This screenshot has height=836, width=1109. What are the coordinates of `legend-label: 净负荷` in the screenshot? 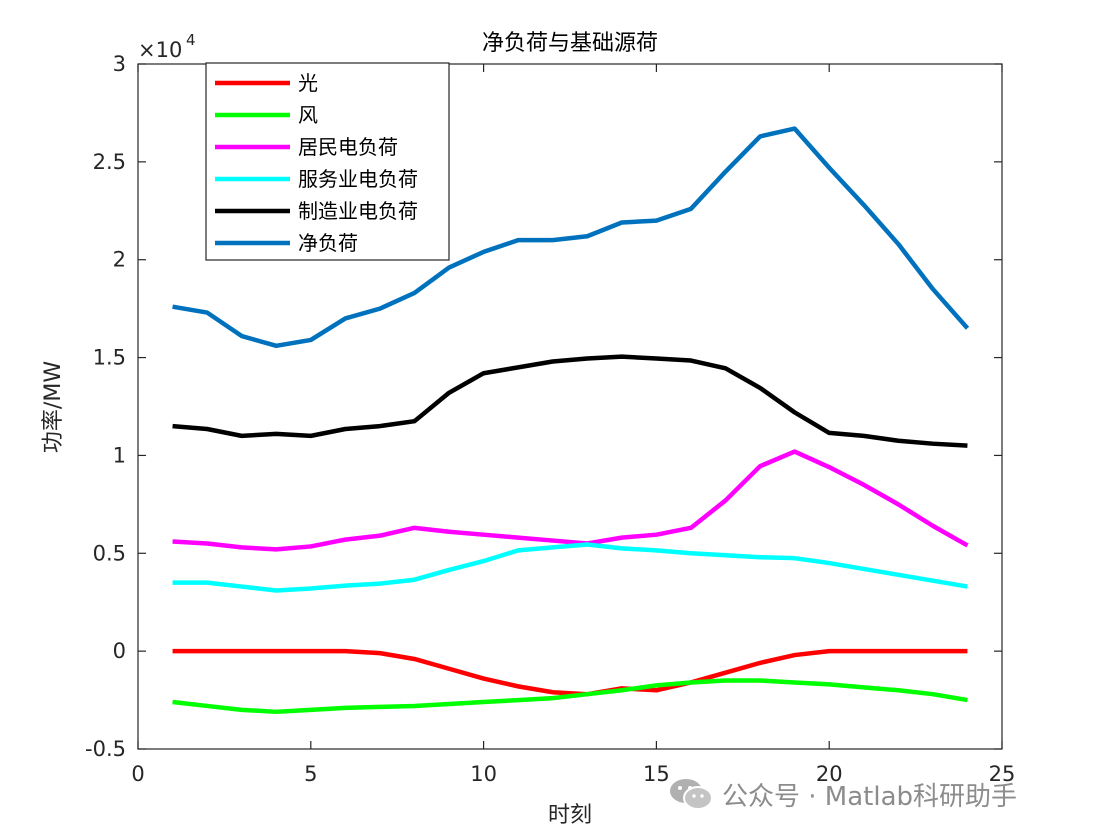 It's located at (328, 243).